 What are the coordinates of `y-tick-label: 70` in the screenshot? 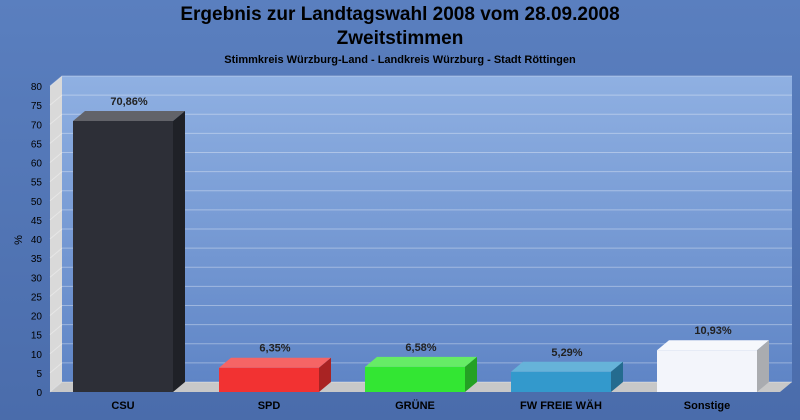 It's located at (37, 125).